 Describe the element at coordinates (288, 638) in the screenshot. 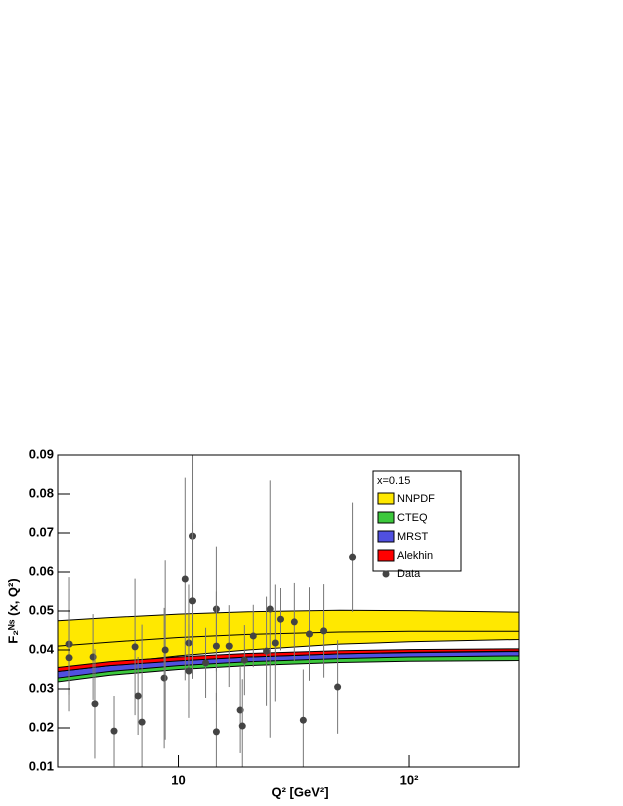

I see `central-line` at that location.